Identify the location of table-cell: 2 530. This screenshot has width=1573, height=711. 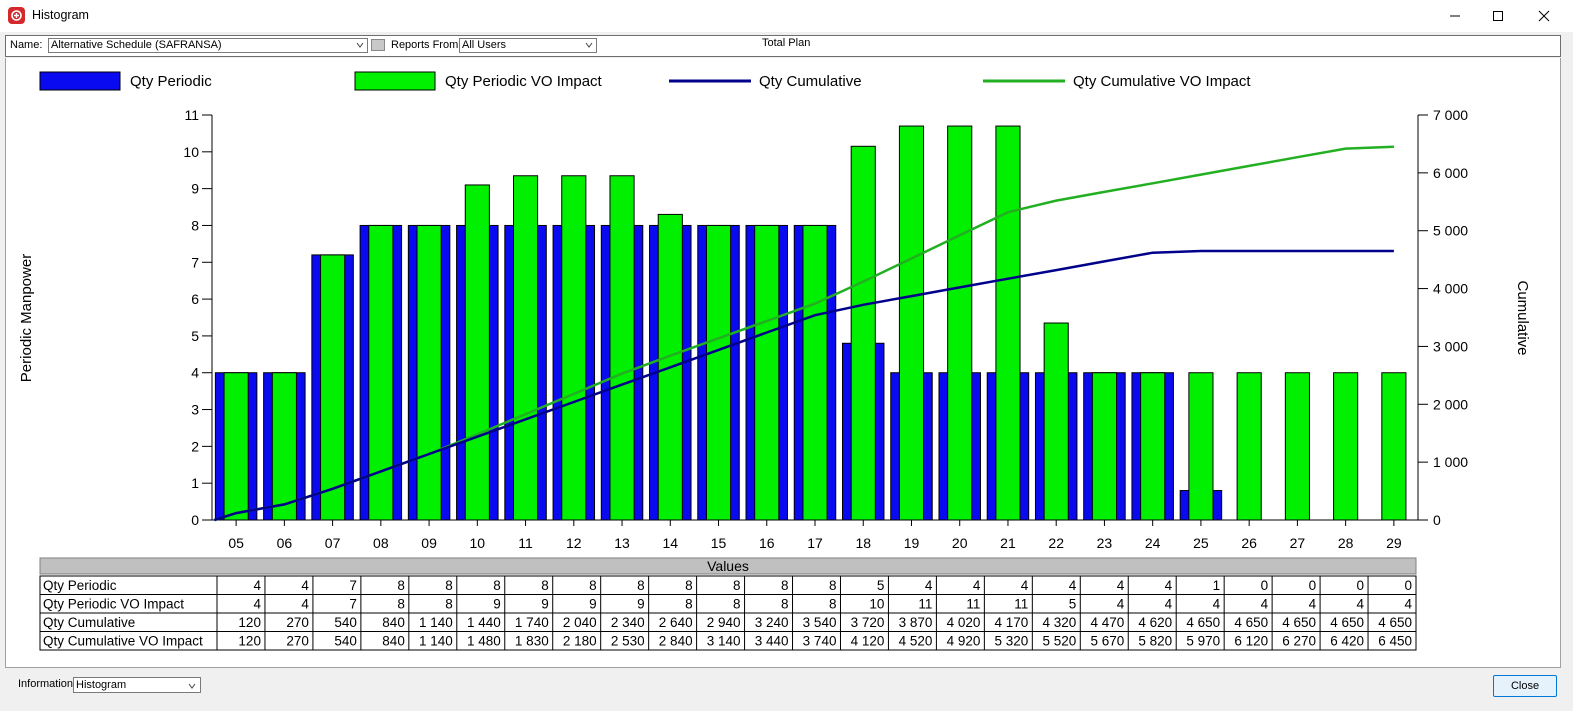
(628, 641).